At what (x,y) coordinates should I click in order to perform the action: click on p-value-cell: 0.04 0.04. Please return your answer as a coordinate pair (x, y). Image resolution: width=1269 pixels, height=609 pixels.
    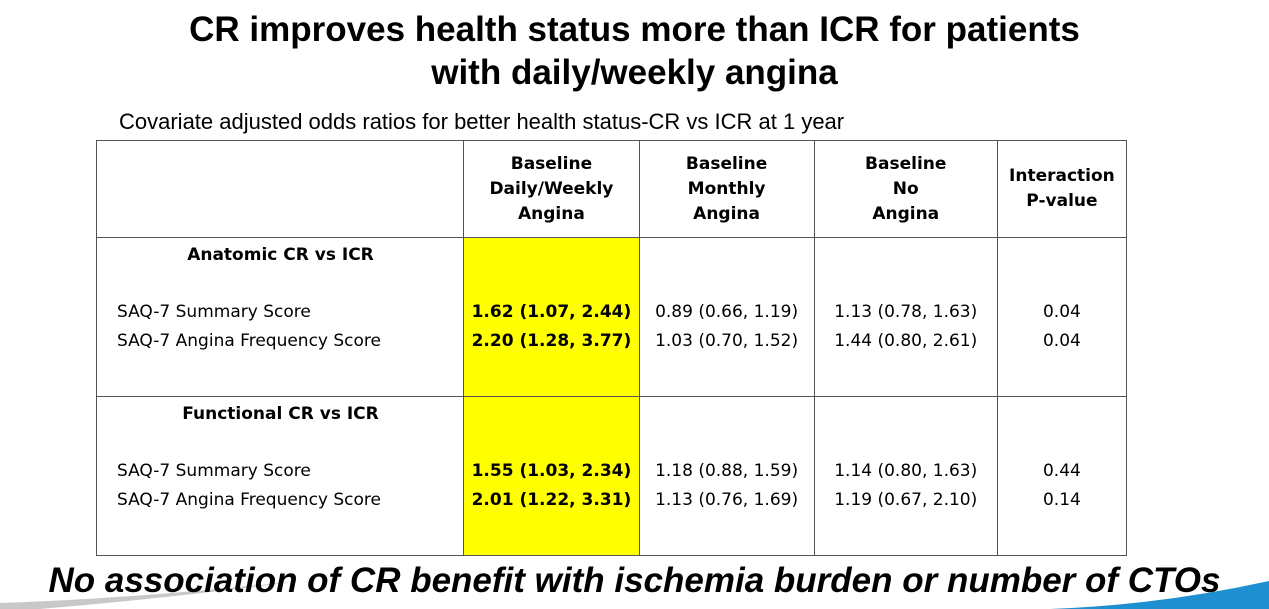
    Looking at the image, I should click on (1062, 317).